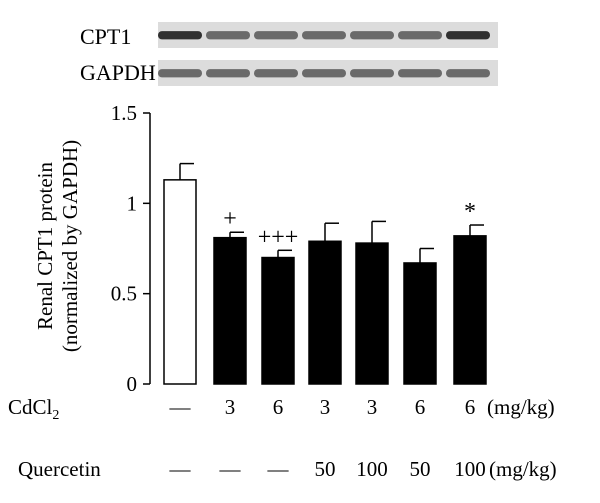 The width and height of the screenshot is (600, 503). I want to click on gapdh-blot-strip, so click(328, 73).